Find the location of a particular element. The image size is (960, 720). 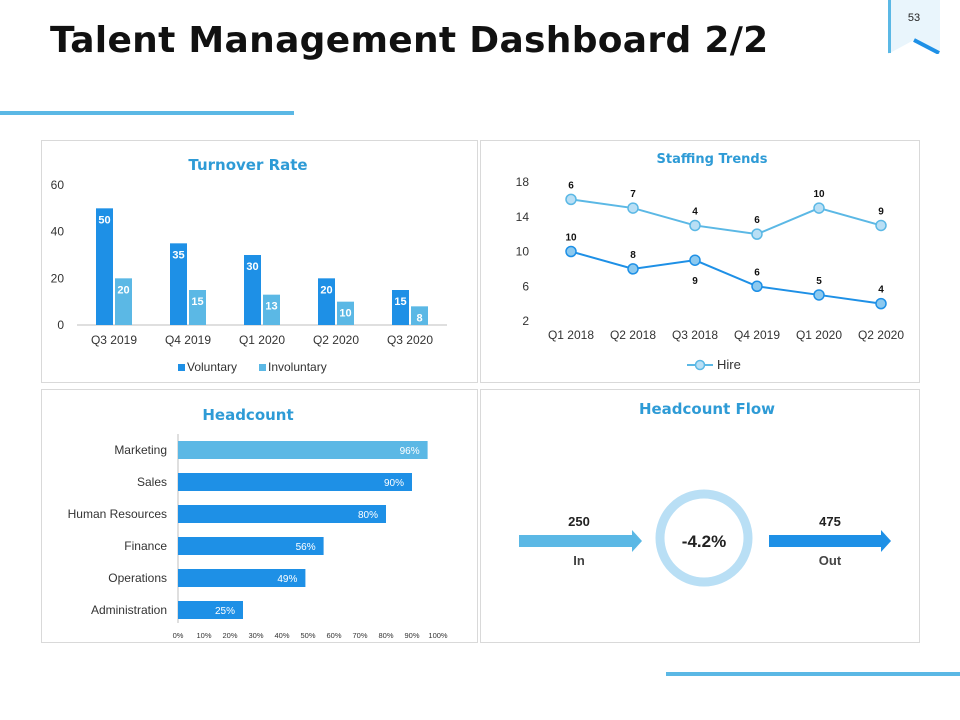

legend-label-involuntary: Involuntary is located at coordinates (297, 367).